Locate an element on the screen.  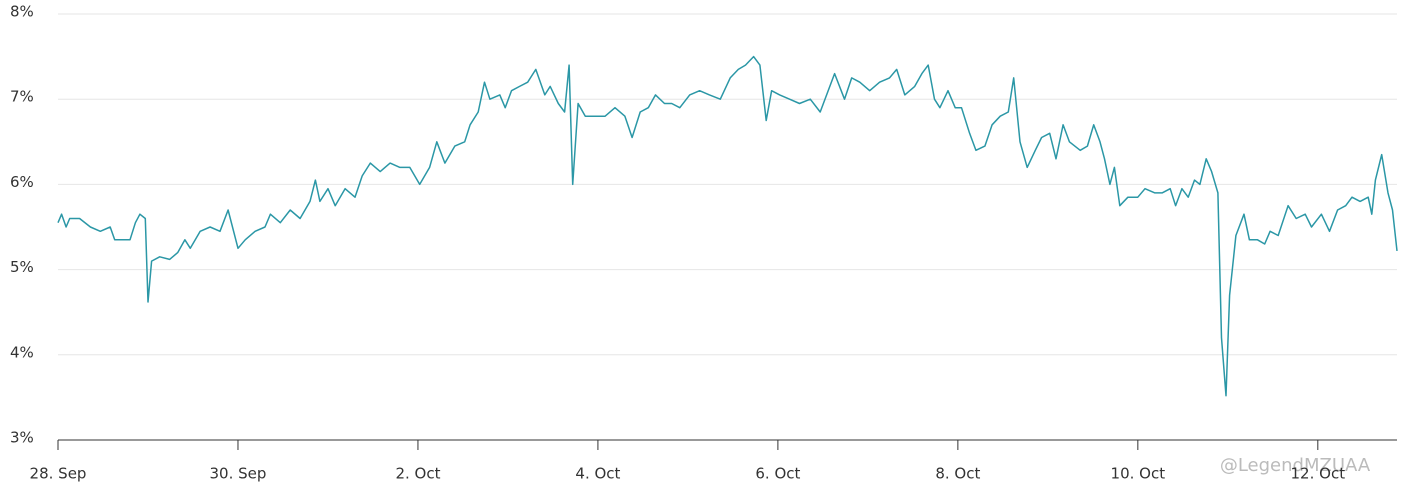
watermark: @LegendMZUAA is located at coordinates (1295, 465).